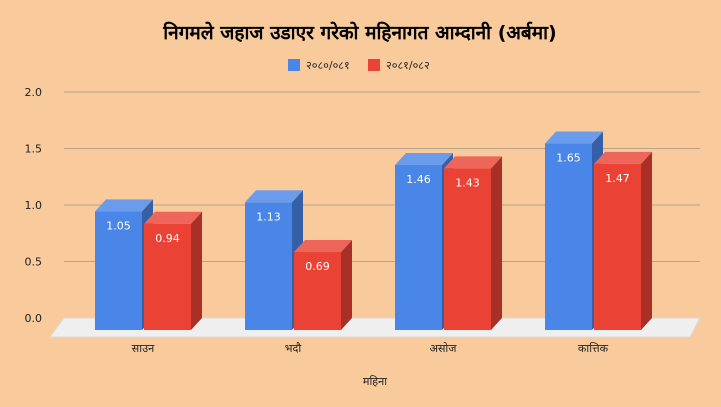 This screenshot has width=721, height=407. Describe the element at coordinates (593, 348) in the screenshot. I see `x-tick-label: कात्तिक` at that location.